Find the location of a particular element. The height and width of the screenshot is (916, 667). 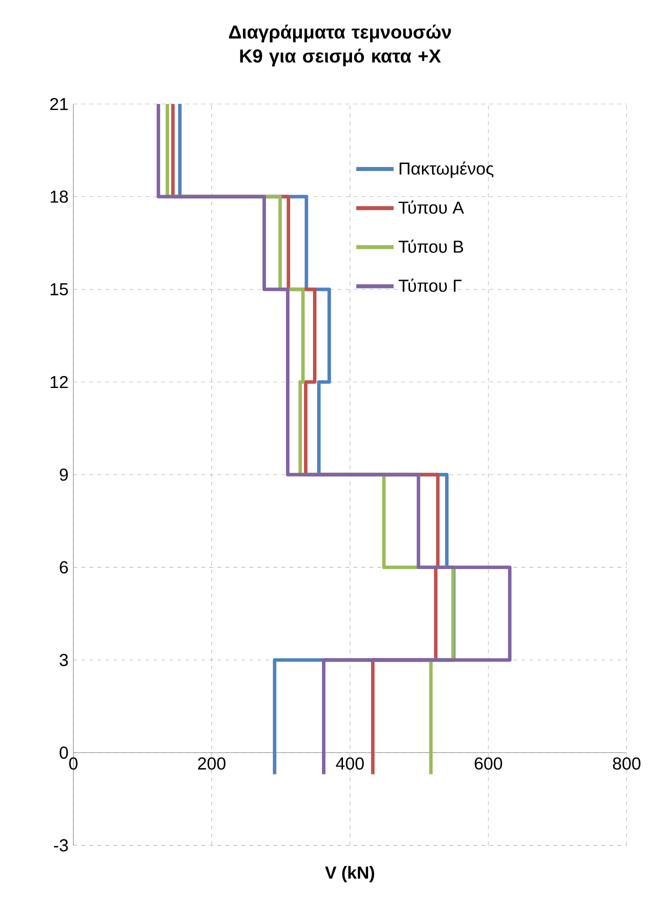

x-tick-label: 400 is located at coordinates (350, 763).